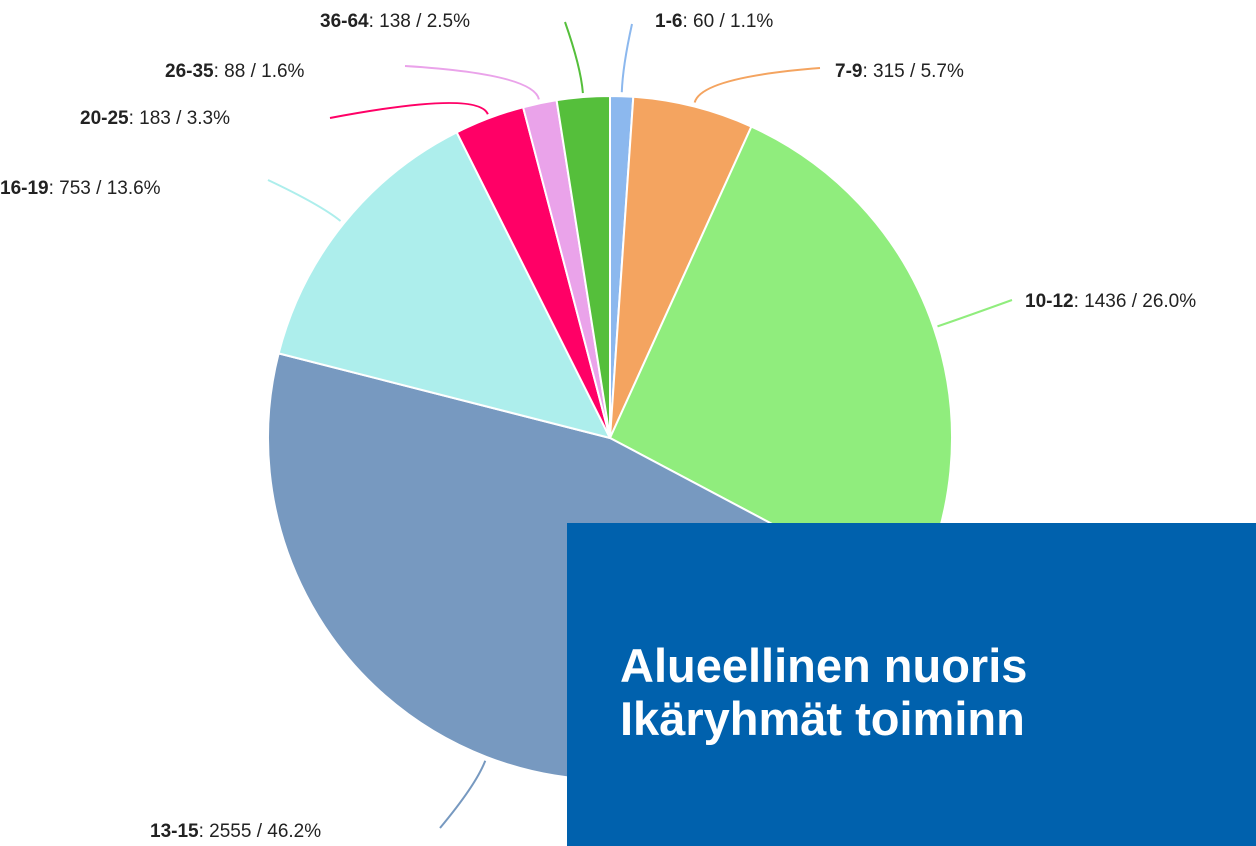 The image size is (1256, 846). I want to click on overlay-line: Alueellinen nuoris, so click(823, 665).